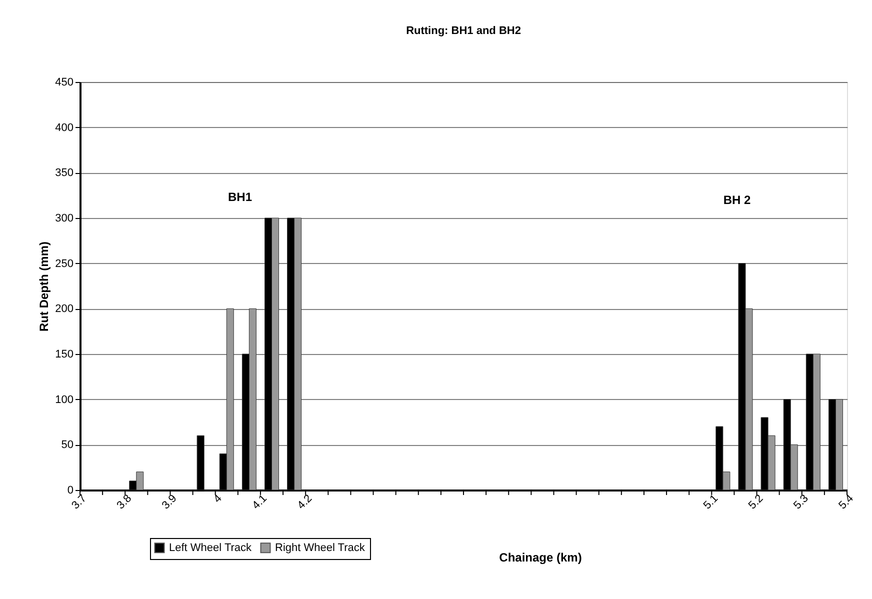 Image resolution: width=872 pixels, height=599 pixels. I want to click on x-axis-title: Chainage (km), so click(540, 557).